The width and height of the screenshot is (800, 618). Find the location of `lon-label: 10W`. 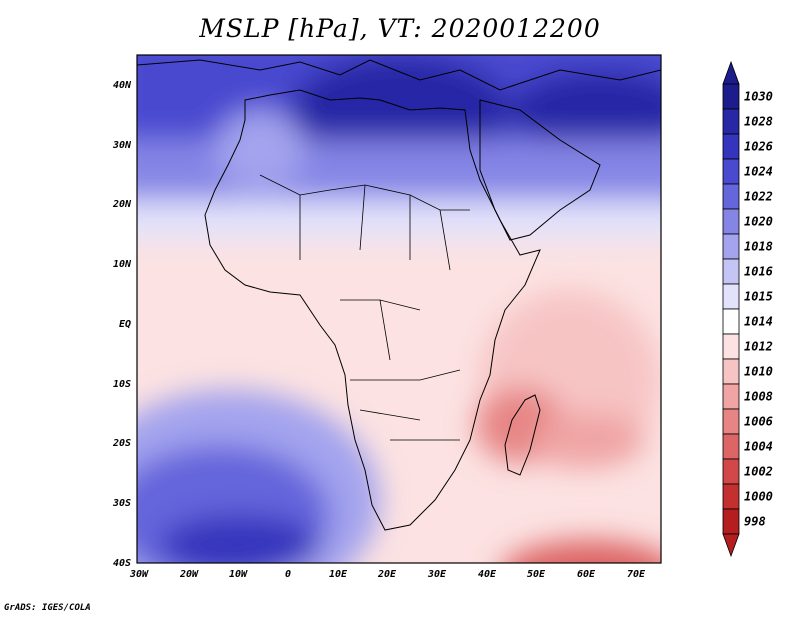

lon-label: 10W is located at coordinates (238, 574).